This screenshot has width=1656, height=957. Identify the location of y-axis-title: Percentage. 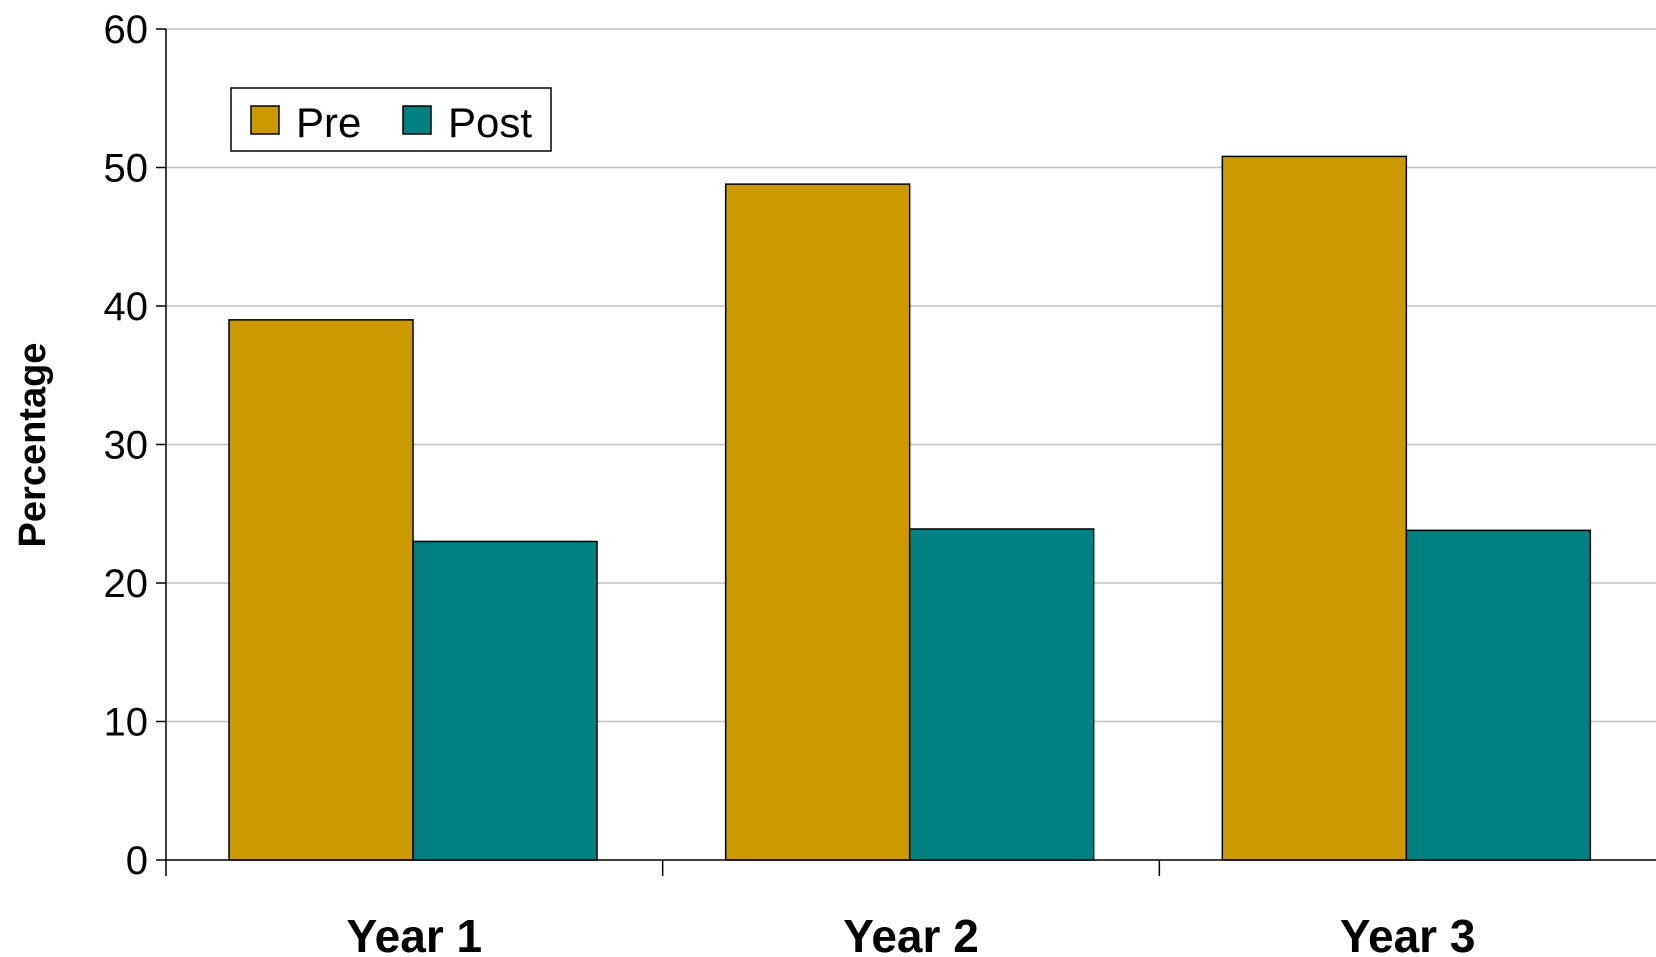
(33, 445).